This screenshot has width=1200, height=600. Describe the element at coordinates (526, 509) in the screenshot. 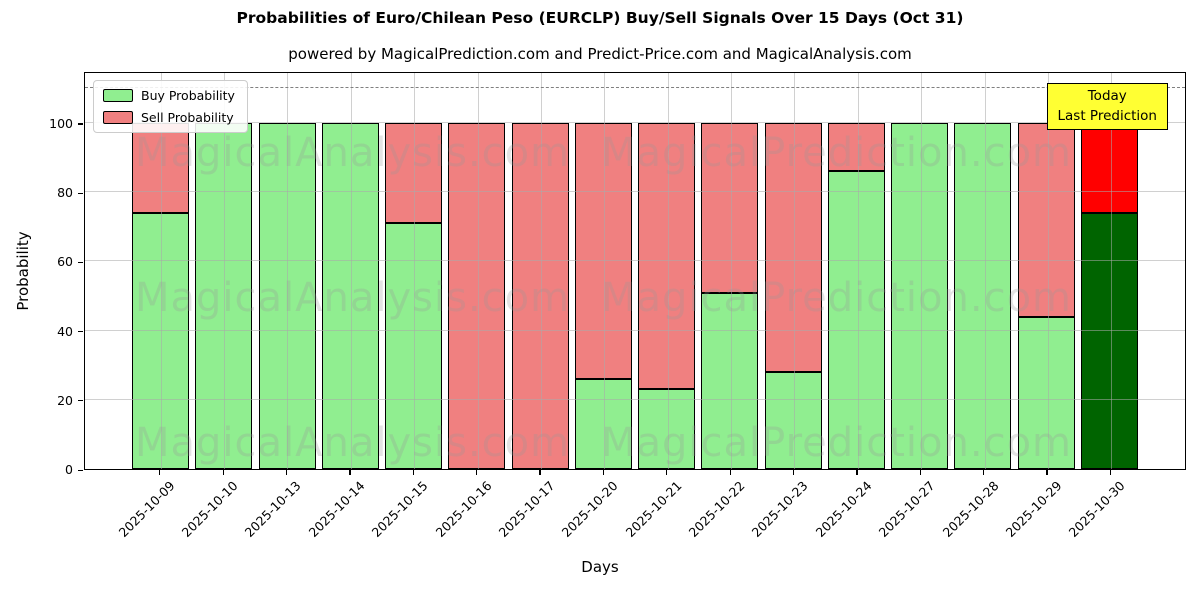

I see `xtick-label-2025-10-17: 2025-10-17` at that location.